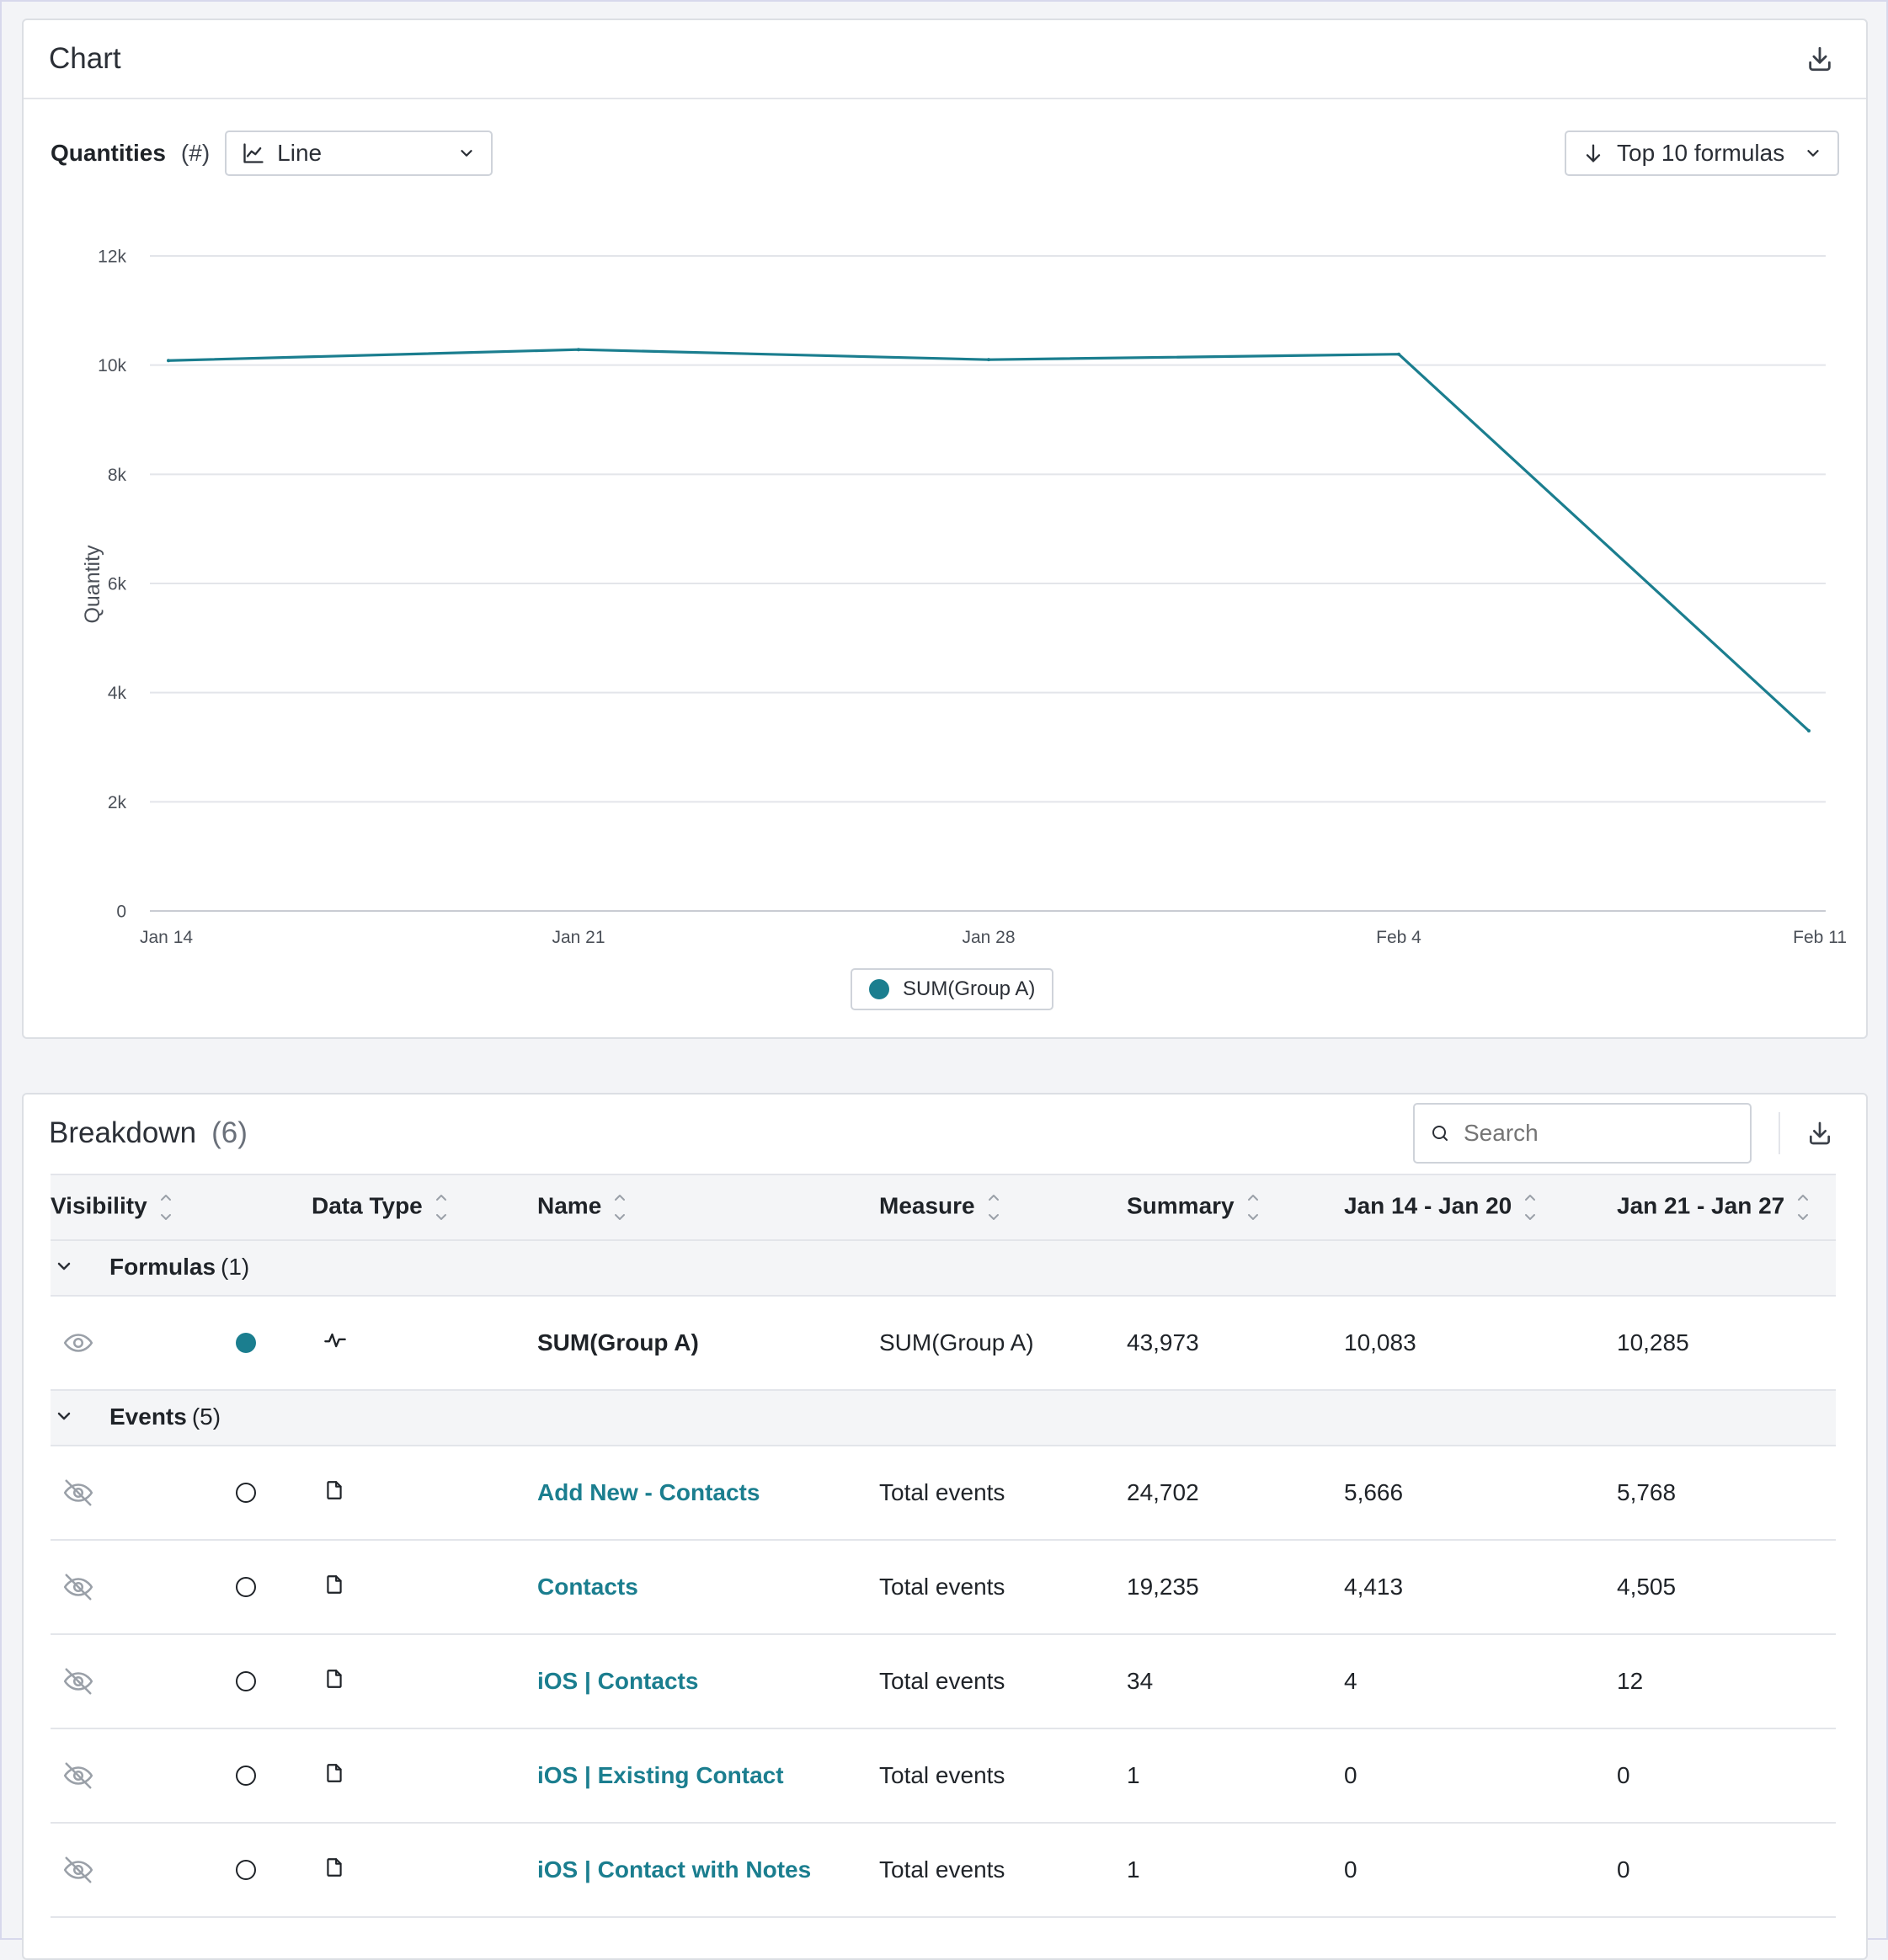  What do you see at coordinates (879, 989) in the screenshot?
I see `legend-swatch` at bounding box center [879, 989].